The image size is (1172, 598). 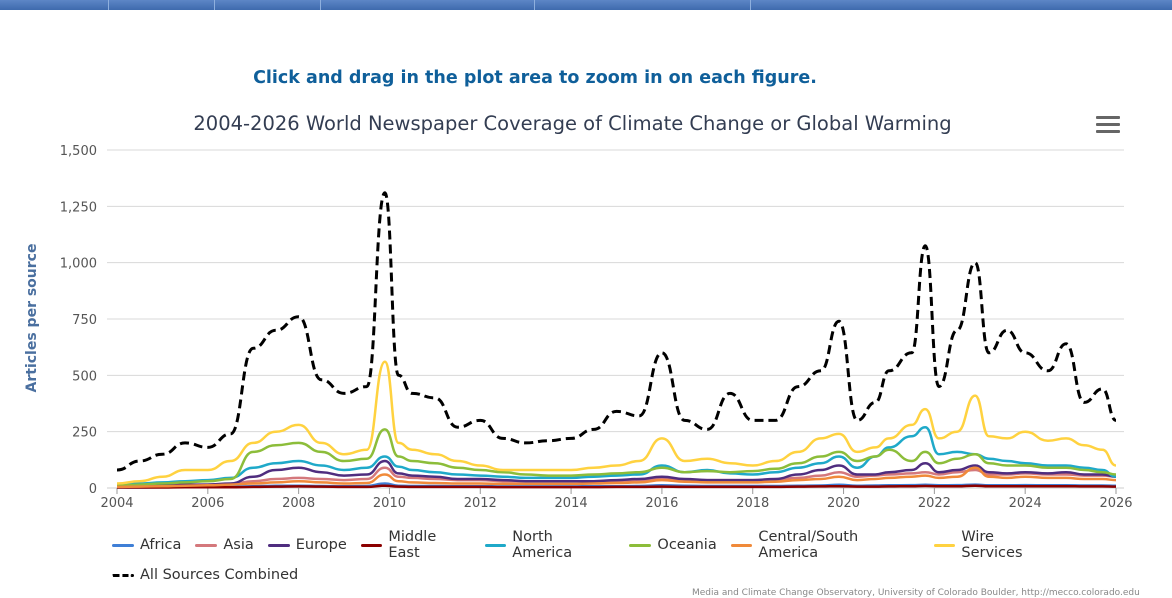 I want to click on series-line-europe, so click(x=616, y=473).